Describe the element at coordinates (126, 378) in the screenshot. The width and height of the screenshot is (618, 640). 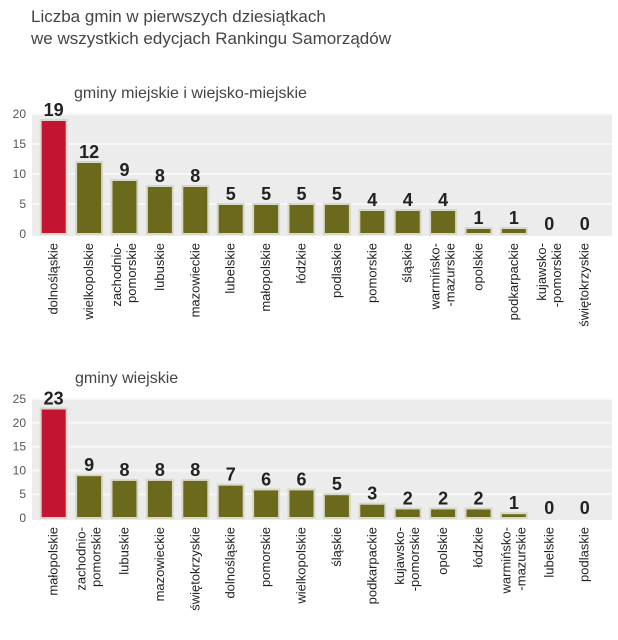
I see `chart-subtitle: gminy wiejskie` at that location.